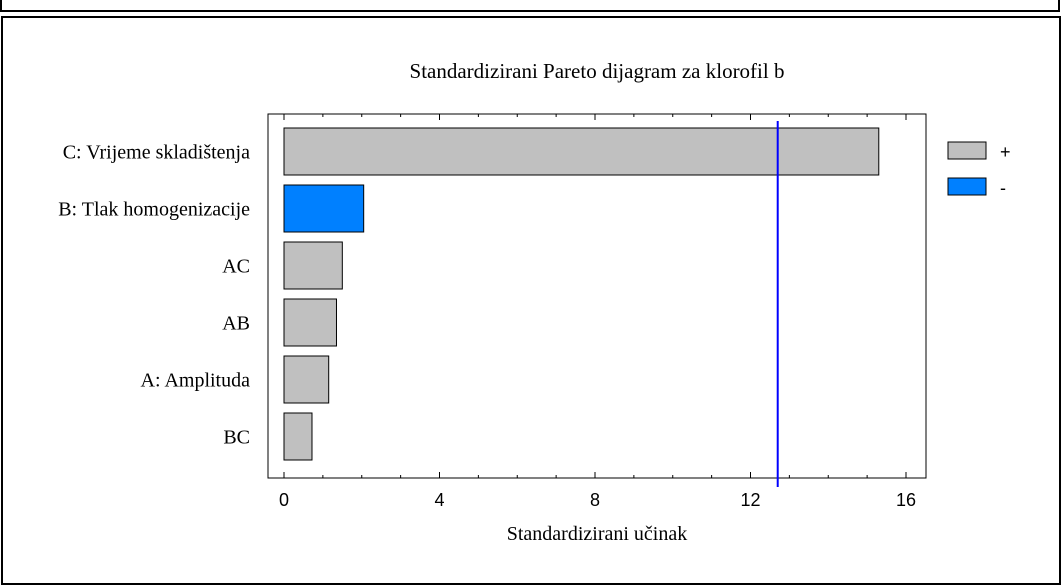 The width and height of the screenshot is (1062, 588). I want to click on x-tick-label-1: 0, so click(284, 500).